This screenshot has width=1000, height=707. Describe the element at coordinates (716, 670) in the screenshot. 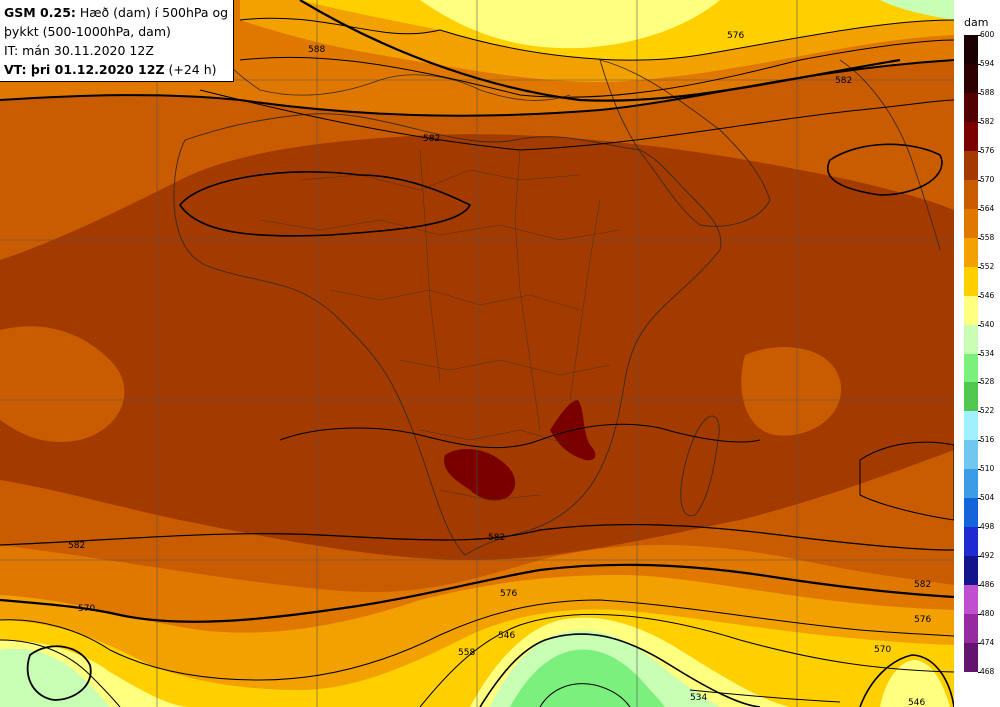

I see `contour-558-south` at that location.